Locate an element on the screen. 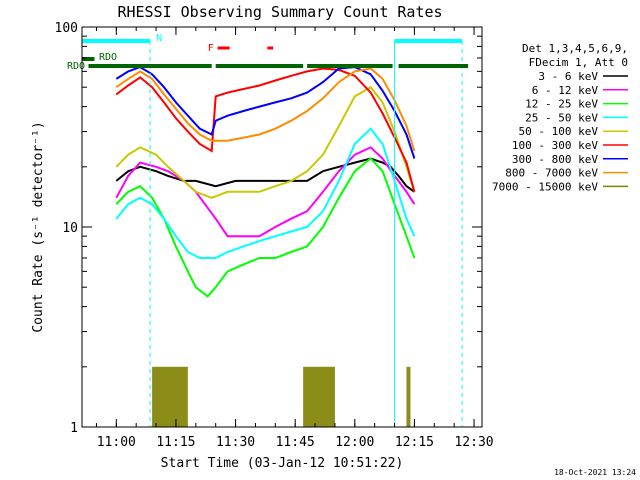 Image resolution: width=640 pixels, height=480 pixels. y-axis-label: Count Rate (s⁻¹ detector⁻¹) is located at coordinates (38, 226).